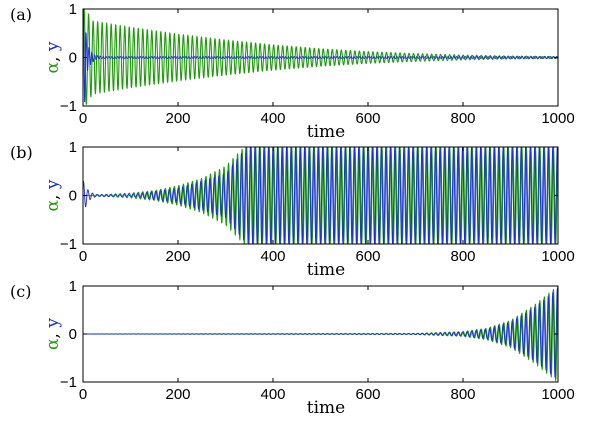 This screenshot has width=598, height=425. What do you see at coordinates (20, 291) in the screenshot?
I see `panel-label: (c)` at bounding box center [20, 291].